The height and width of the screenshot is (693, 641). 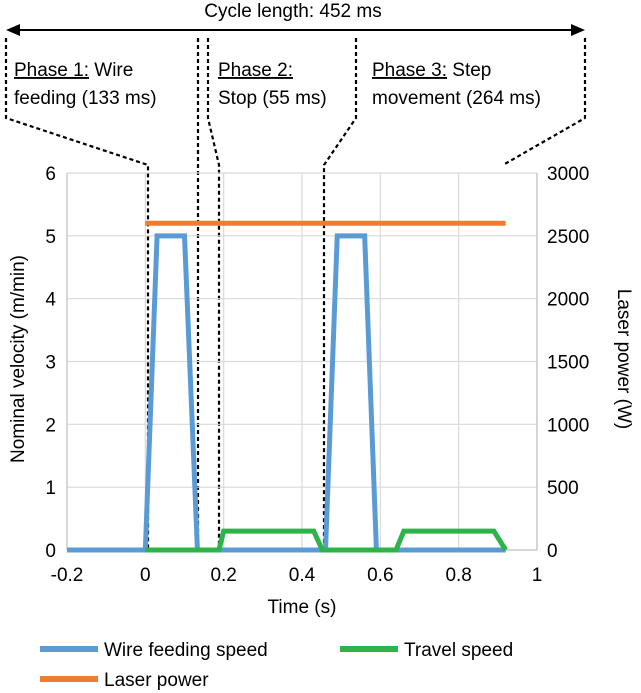 What do you see at coordinates (568, 425) in the screenshot?
I see `y2-tick-label: 1000` at bounding box center [568, 425].